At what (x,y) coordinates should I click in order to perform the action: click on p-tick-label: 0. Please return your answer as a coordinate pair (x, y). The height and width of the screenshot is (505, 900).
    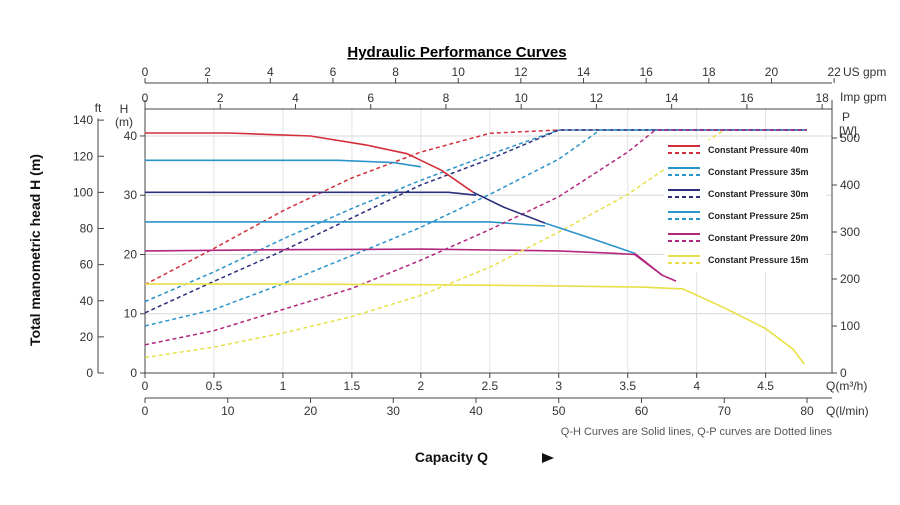
    Looking at the image, I should click on (843, 373).